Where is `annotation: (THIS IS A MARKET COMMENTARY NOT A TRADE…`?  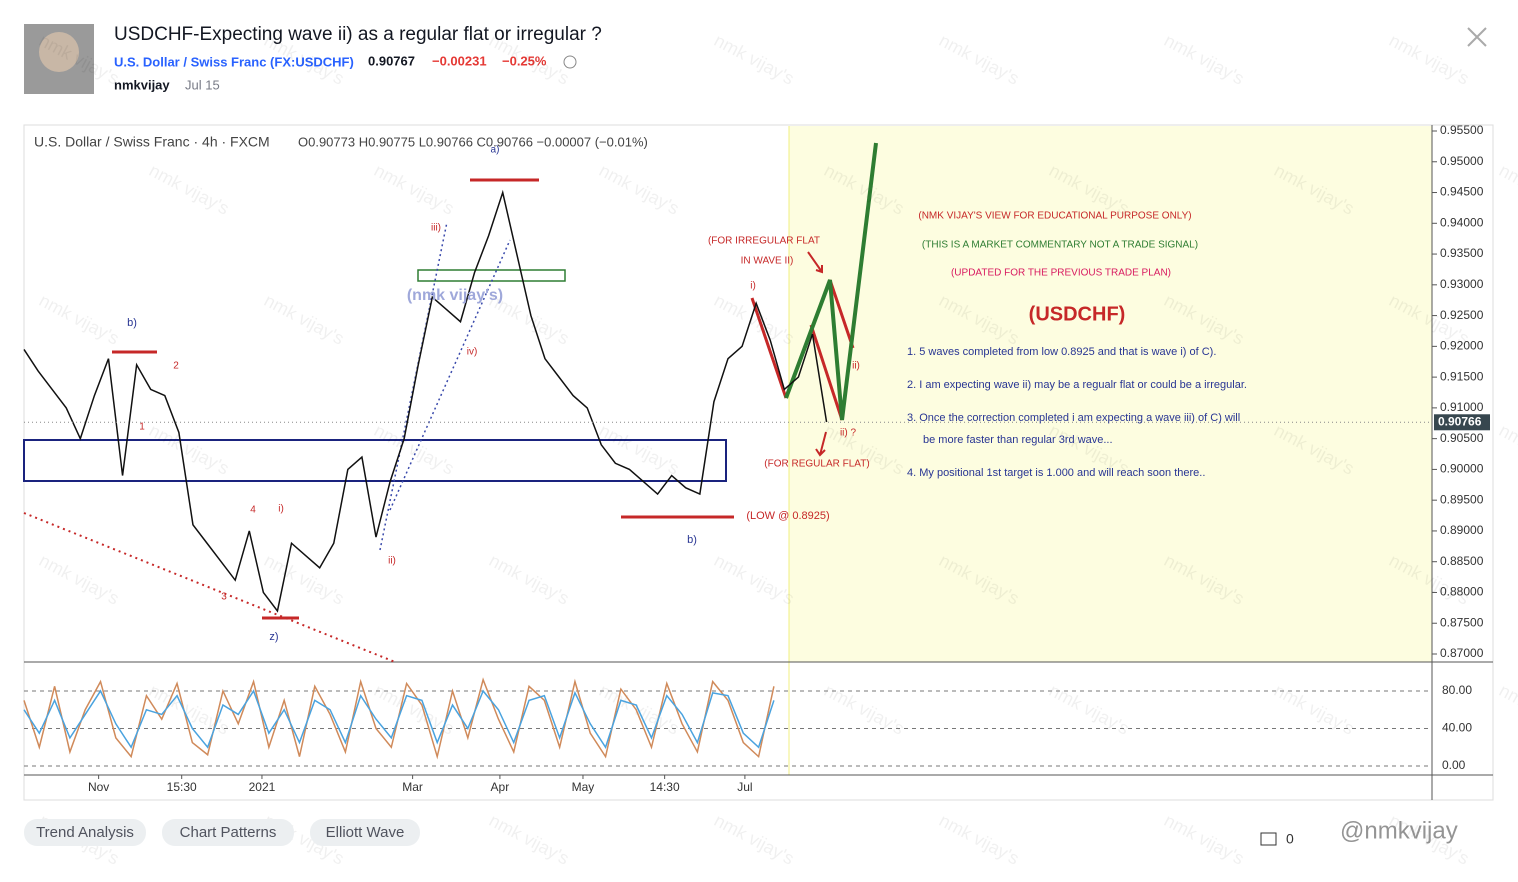
annotation: (THIS IS A MARKET COMMENTARY NOT A TRADE… is located at coordinates (1060, 245).